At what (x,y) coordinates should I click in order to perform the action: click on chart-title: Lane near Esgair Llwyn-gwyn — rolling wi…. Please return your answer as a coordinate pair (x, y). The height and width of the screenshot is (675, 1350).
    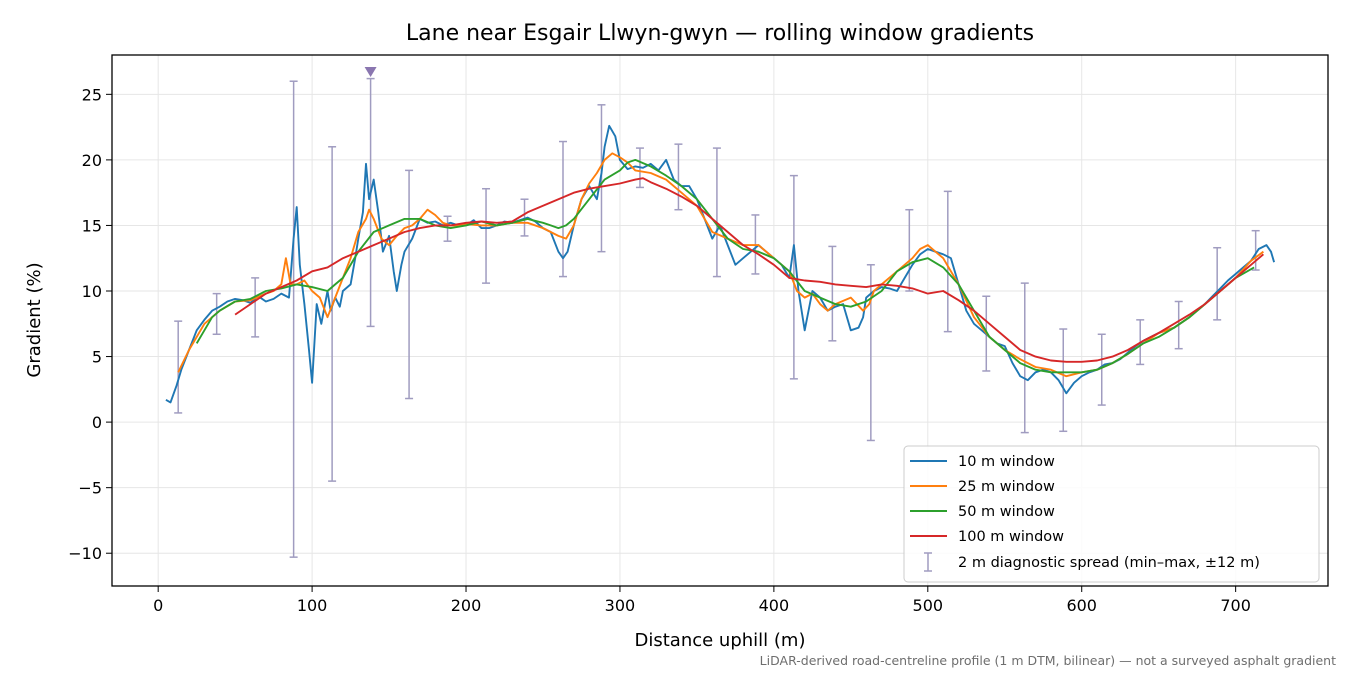
    Looking at the image, I should click on (720, 33).